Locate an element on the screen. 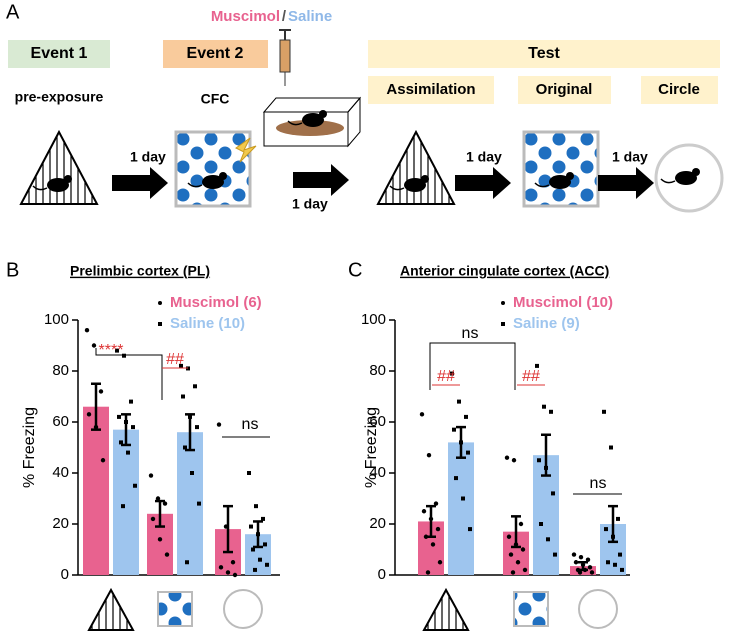  test-box is located at coordinates (544, 54).